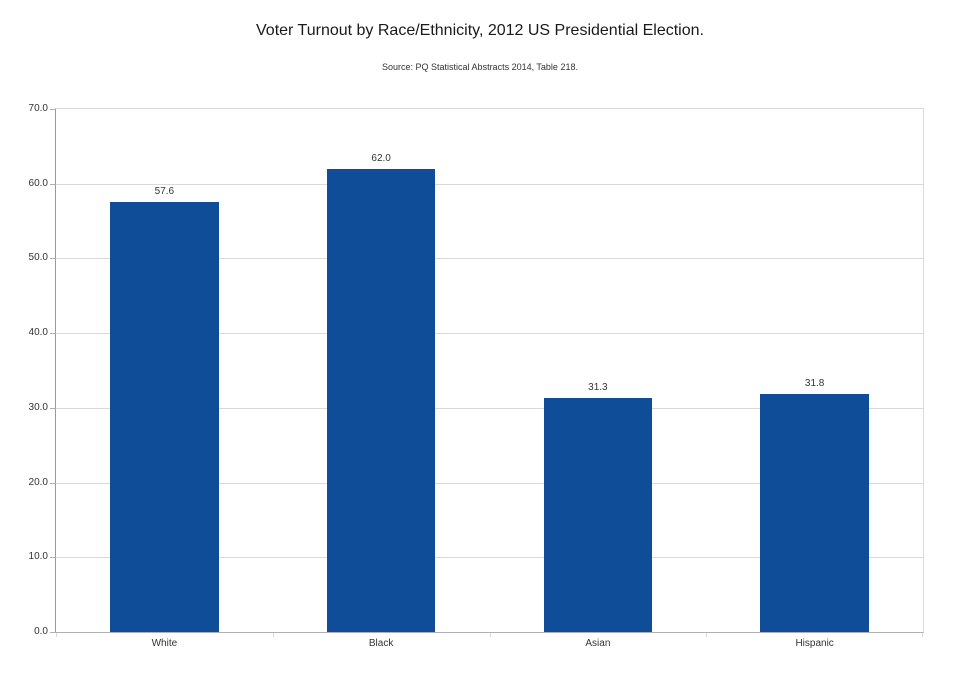  What do you see at coordinates (814, 643) in the screenshot?
I see `x-category-label: Hispanic` at bounding box center [814, 643].